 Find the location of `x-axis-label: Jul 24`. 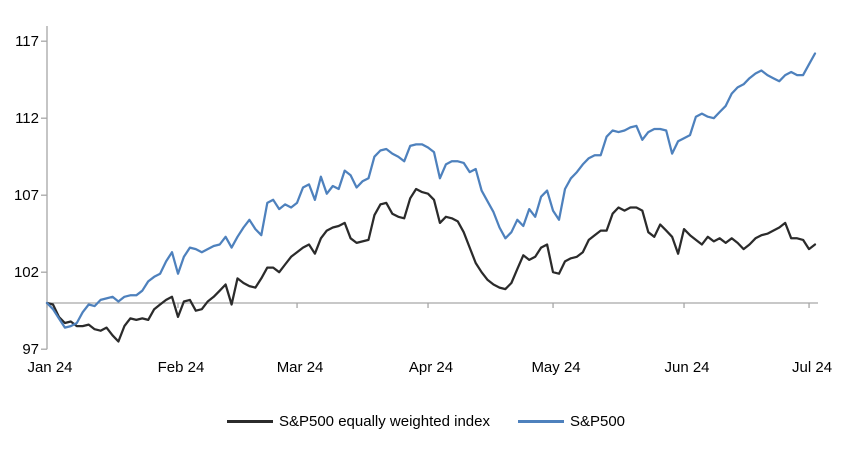

x-axis-label: Jul 24 is located at coordinates (812, 367).